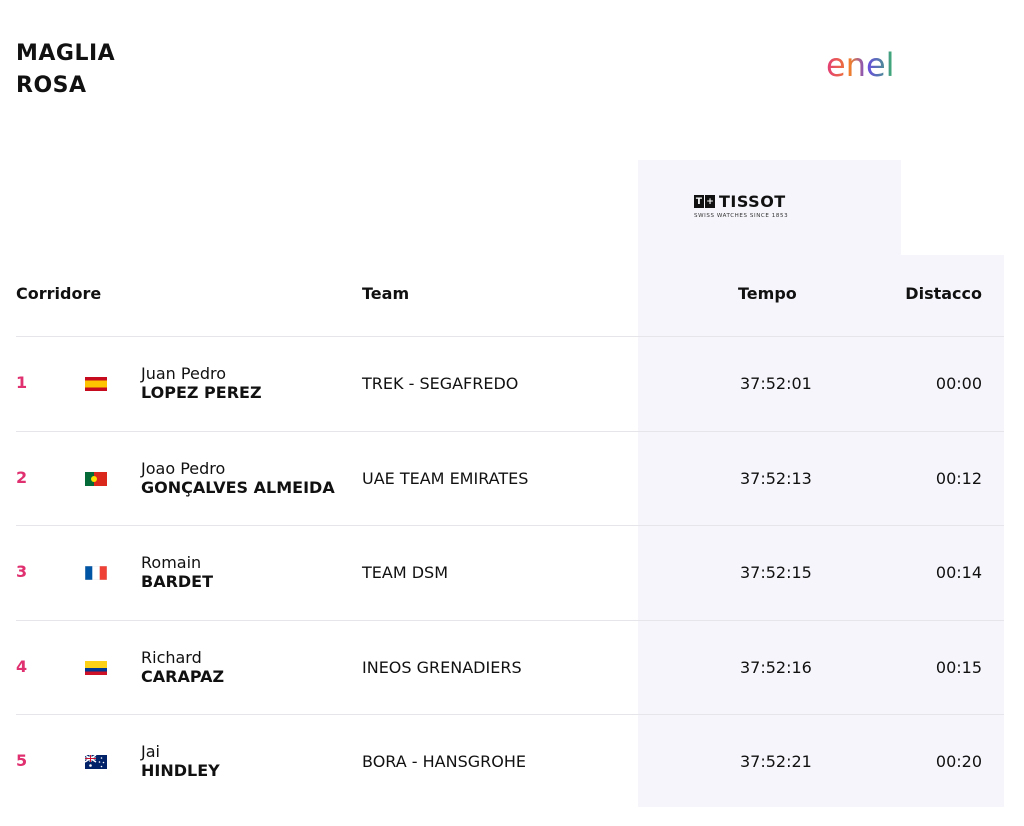  I want to click on team-name: TEAM DSM, so click(405, 572).